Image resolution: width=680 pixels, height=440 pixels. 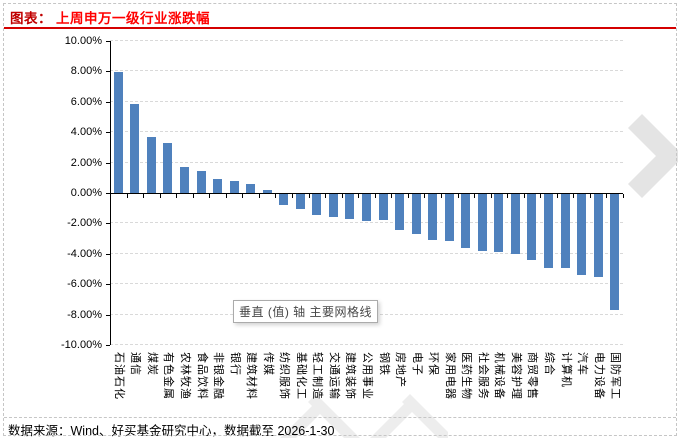 What do you see at coordinates (383, 364) in the screenshot?
I see `x-axis-category-label-text: 钢铁` at bounding box center [383, 364].